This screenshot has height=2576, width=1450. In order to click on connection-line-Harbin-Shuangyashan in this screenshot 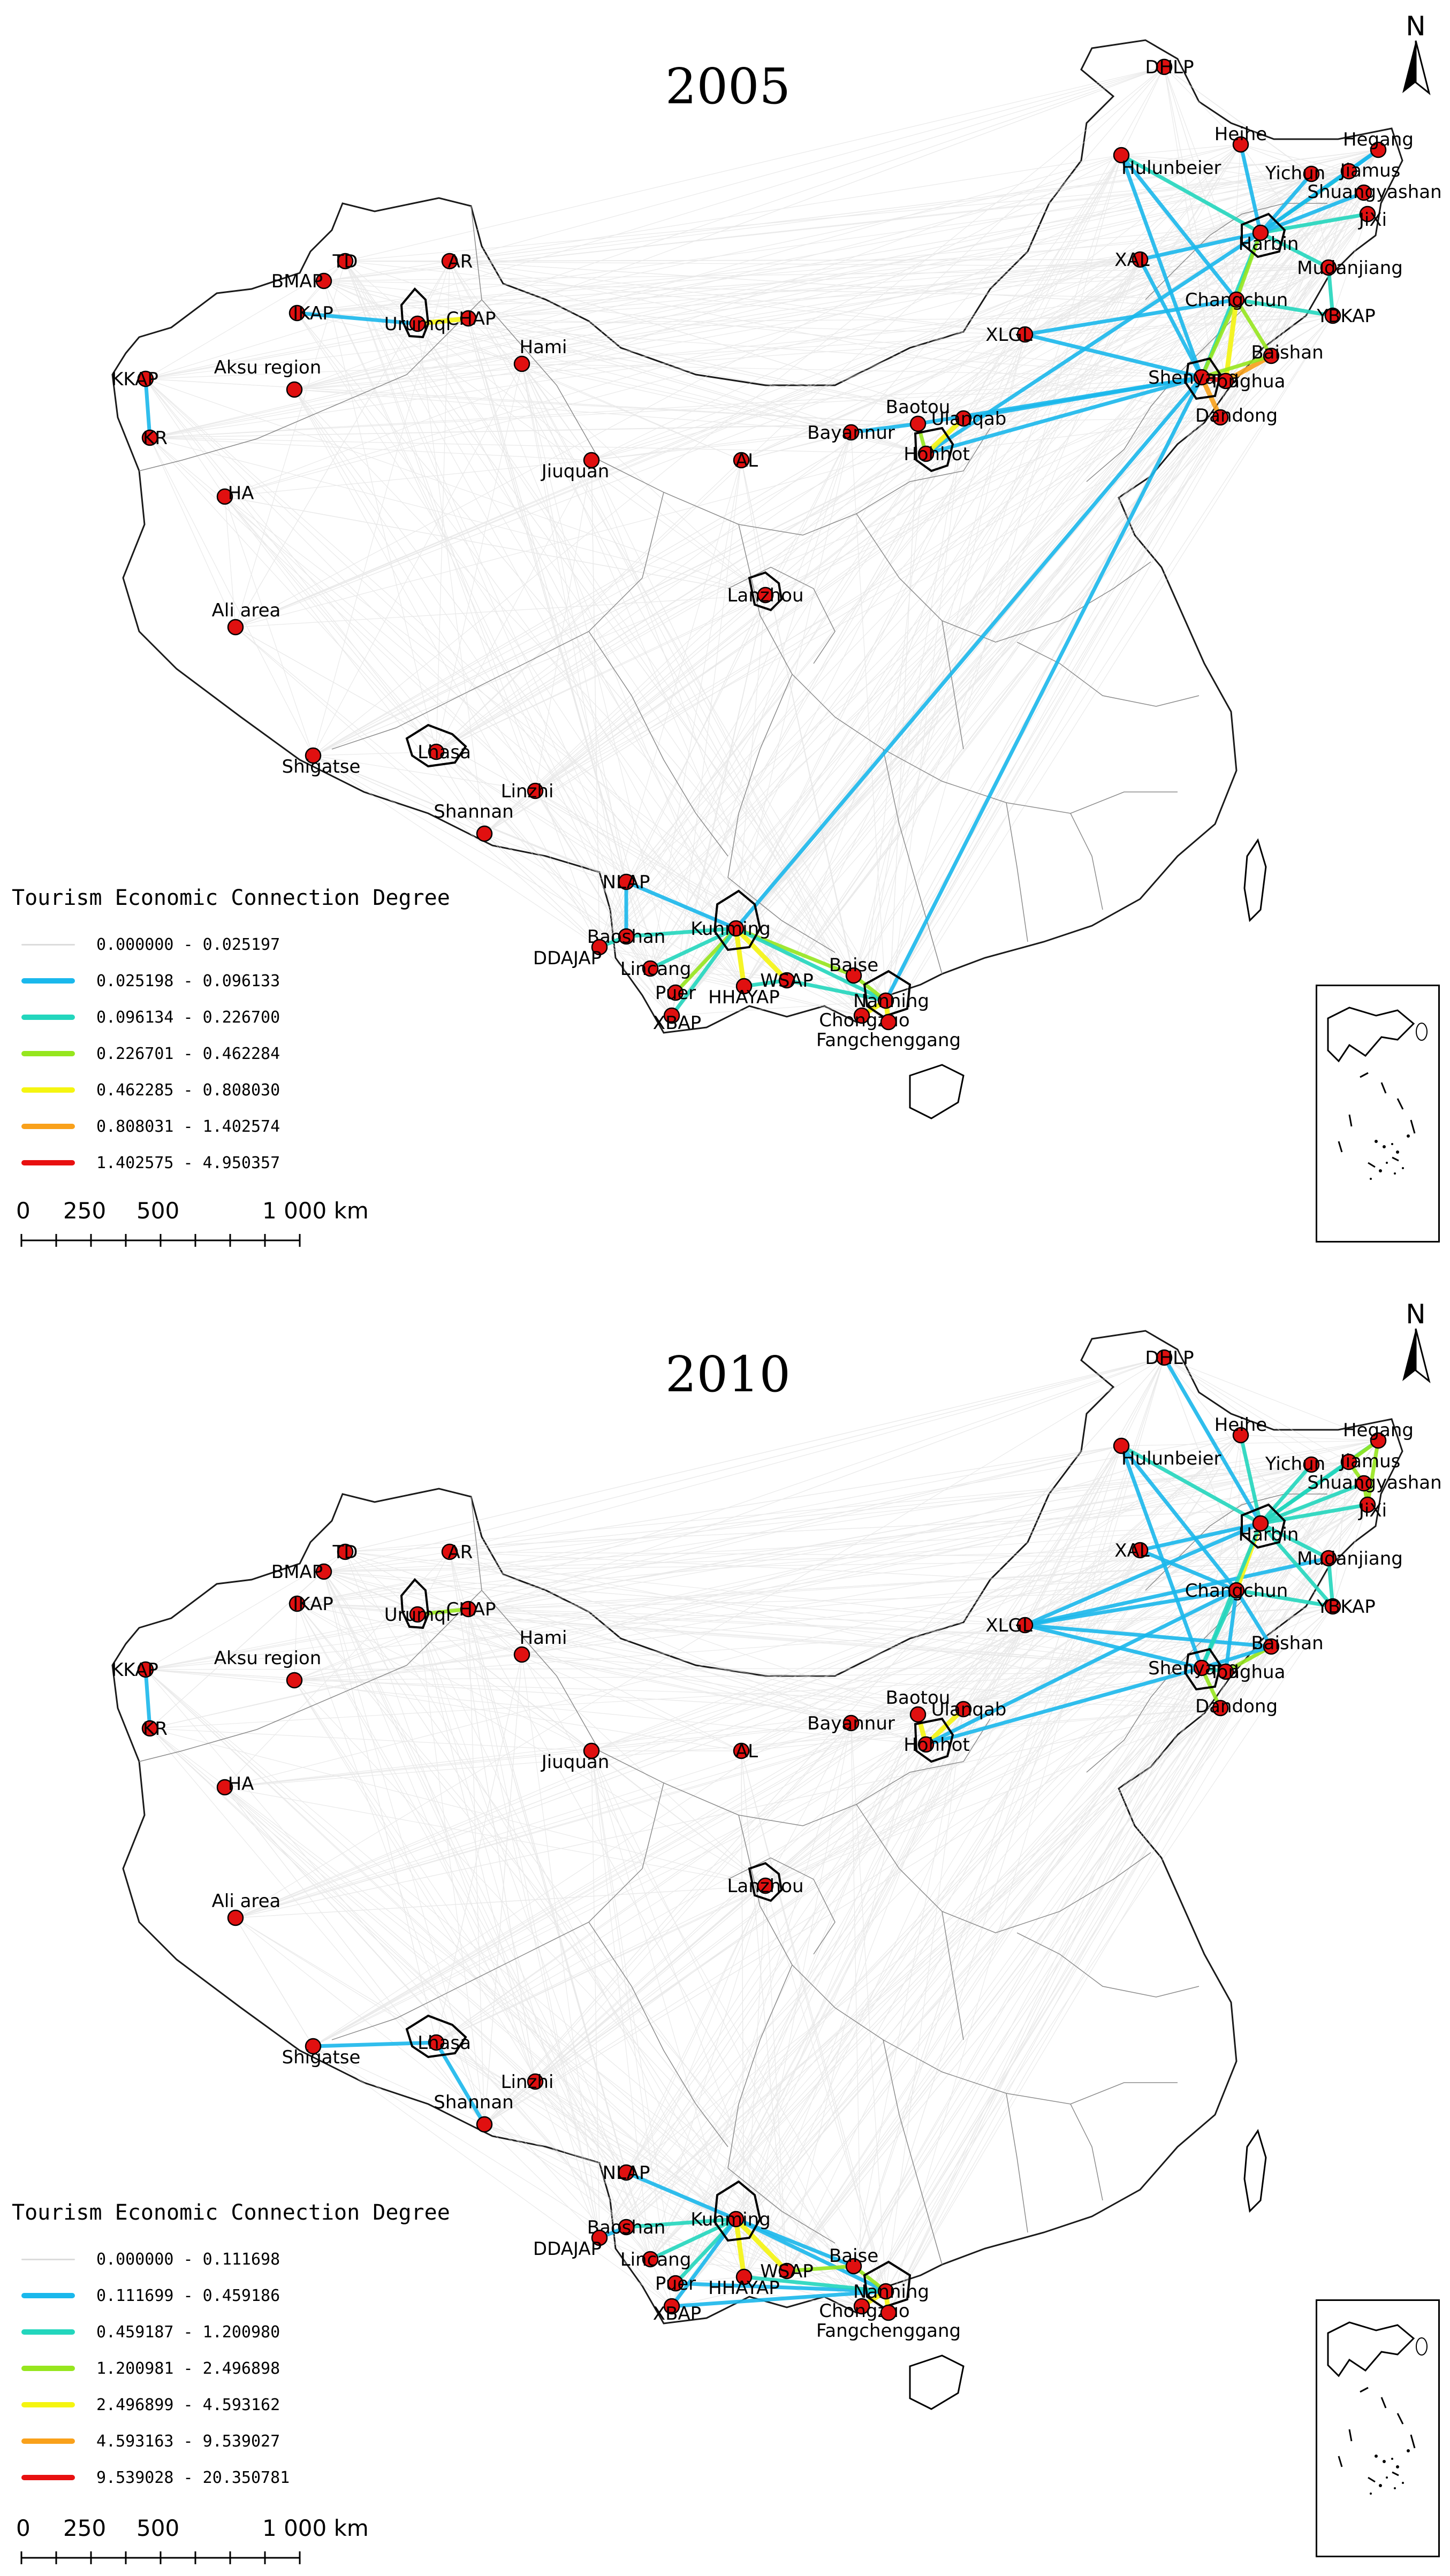, I will do `click(1312, 212)`.